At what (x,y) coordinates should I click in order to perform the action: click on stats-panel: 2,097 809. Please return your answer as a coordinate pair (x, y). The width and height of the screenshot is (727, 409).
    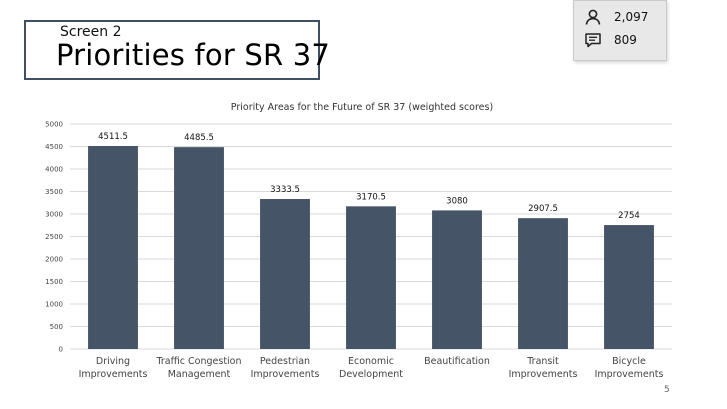
    Looking at the image, I should click on (620, 30).